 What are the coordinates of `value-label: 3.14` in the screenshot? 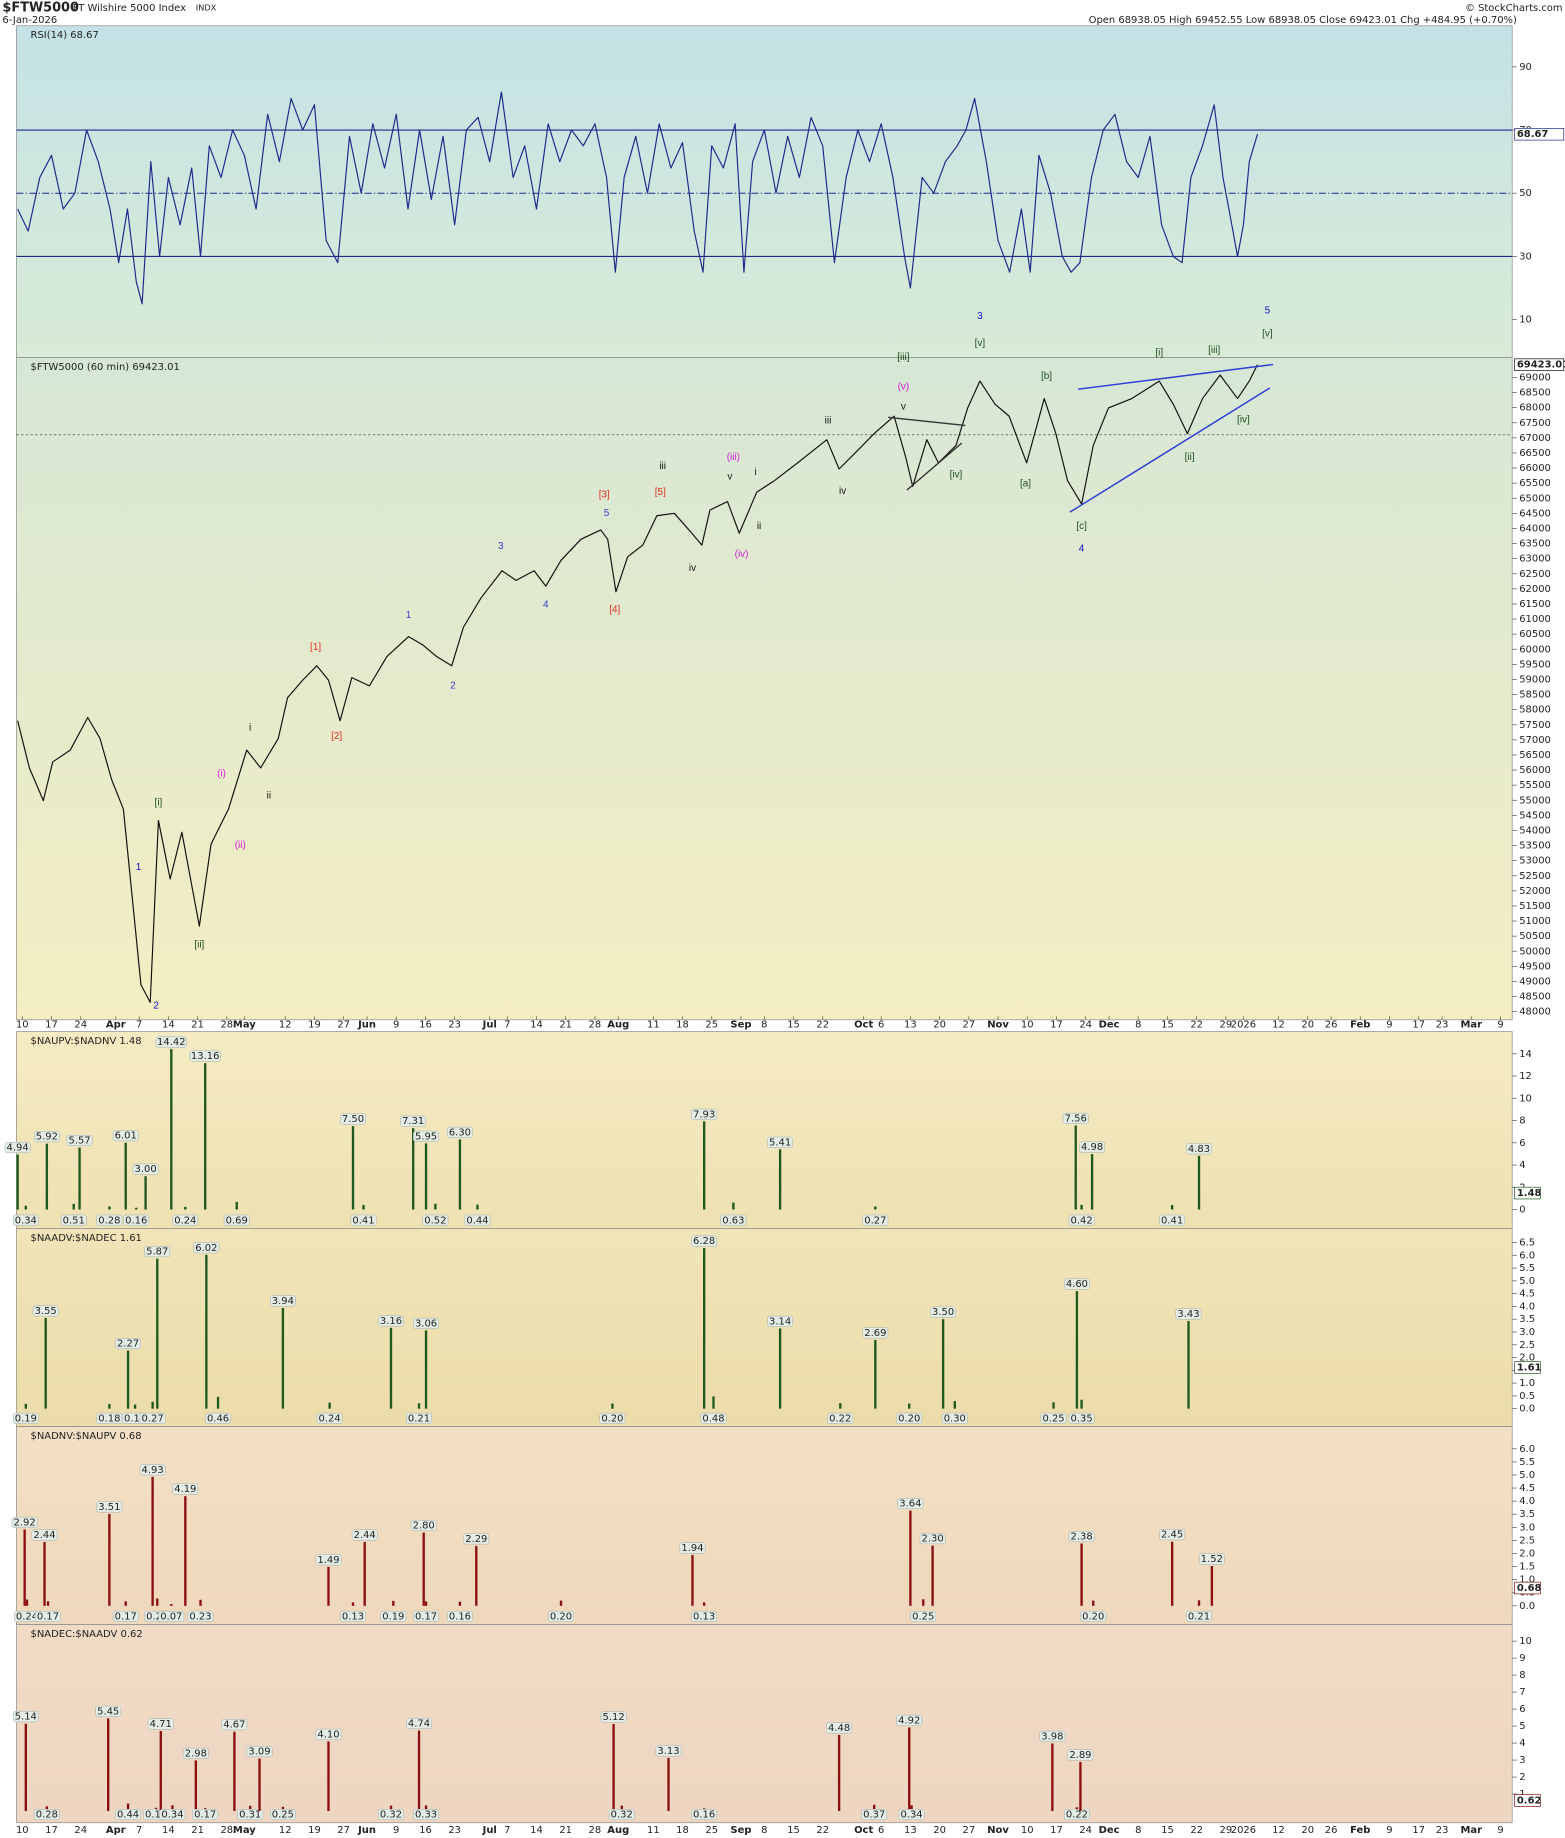 It's located at (780, 1321).